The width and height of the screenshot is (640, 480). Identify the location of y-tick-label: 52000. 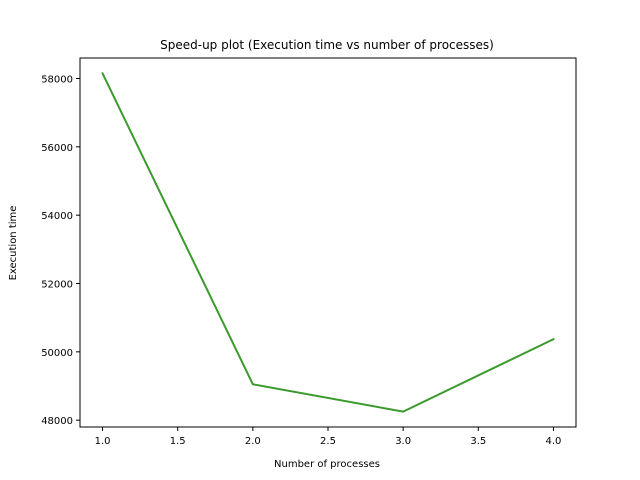
(57, 285).